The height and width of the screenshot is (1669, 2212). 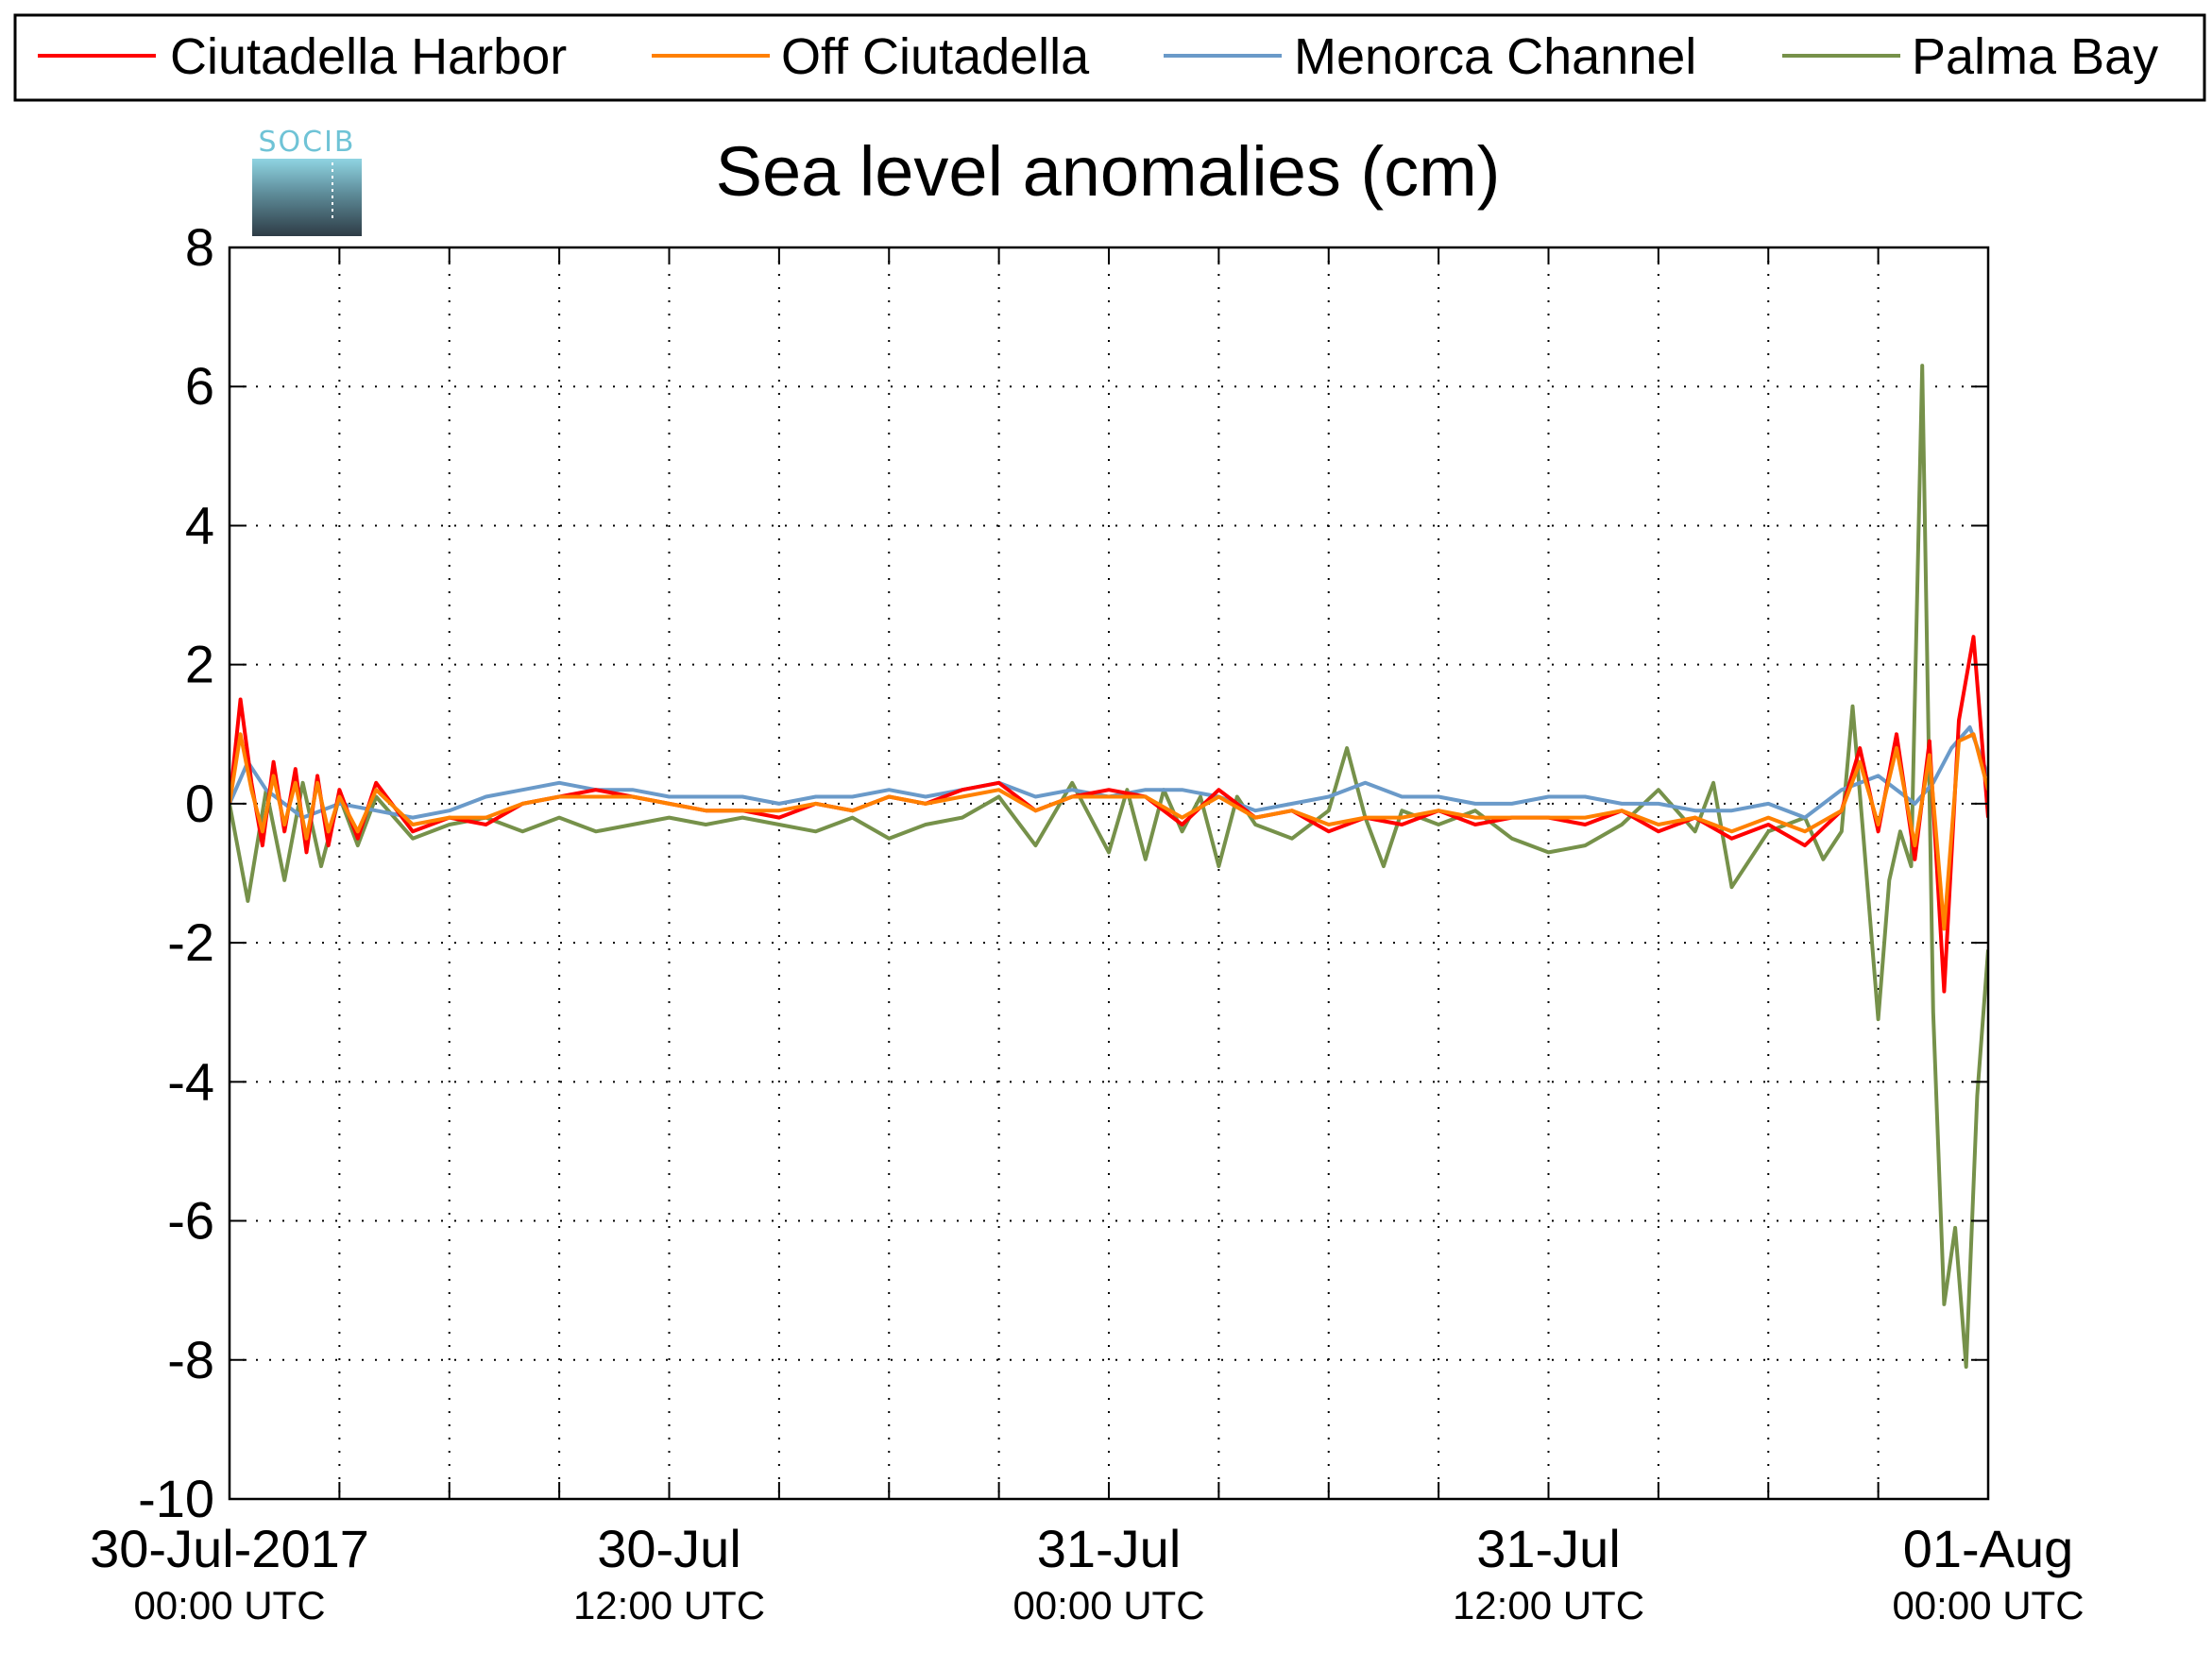 What do you see at coordinates (2035, 57) in the screenshot?
I see `legend-label-palma-bay: Palma Bay` at bounding box center [2035, 57].